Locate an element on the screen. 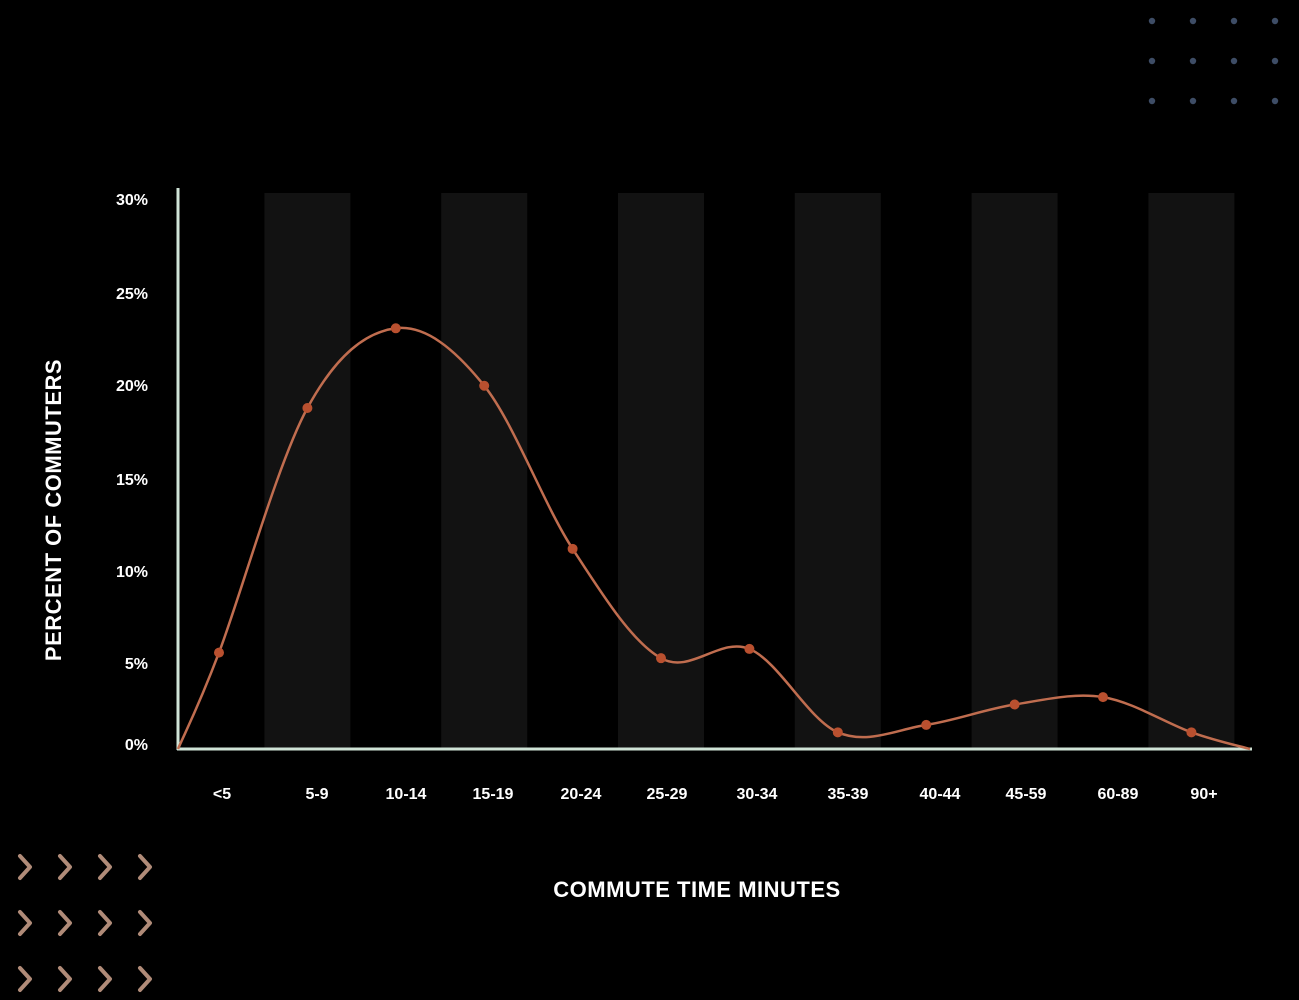 The height and width of the screenshot is (1000, 1299). x-tick-label: 45-59 is located at coordinates (1026, 794).